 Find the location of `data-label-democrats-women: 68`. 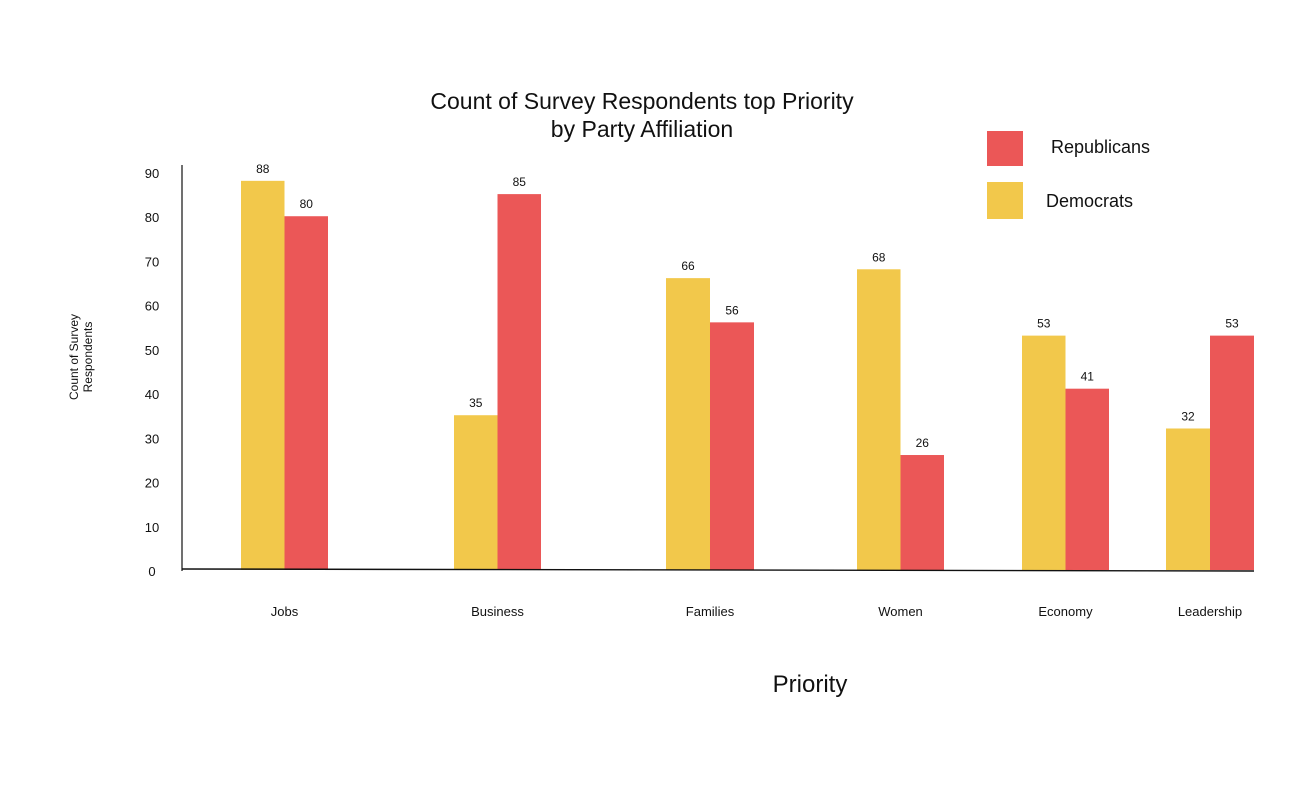

data-label-democrats-women: 68 is located at coordinates (879, 257).